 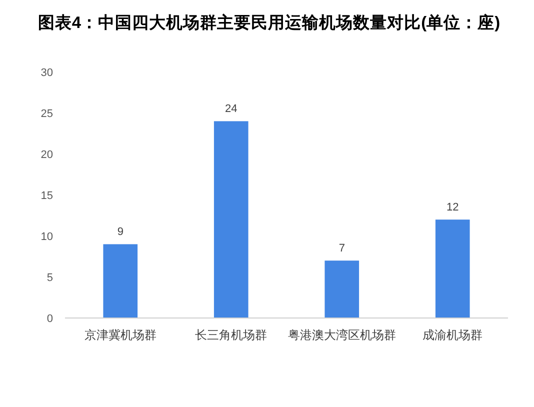 I want to click on y-tick-label: 5, so click(x=49, y=278).